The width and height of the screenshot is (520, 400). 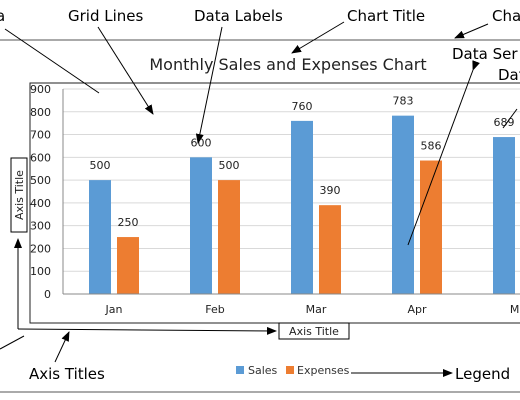 What do you see at coordinates (52, 61) in the screenshot?
I see `arrow-plot-area` at bounding box center [52, 61].